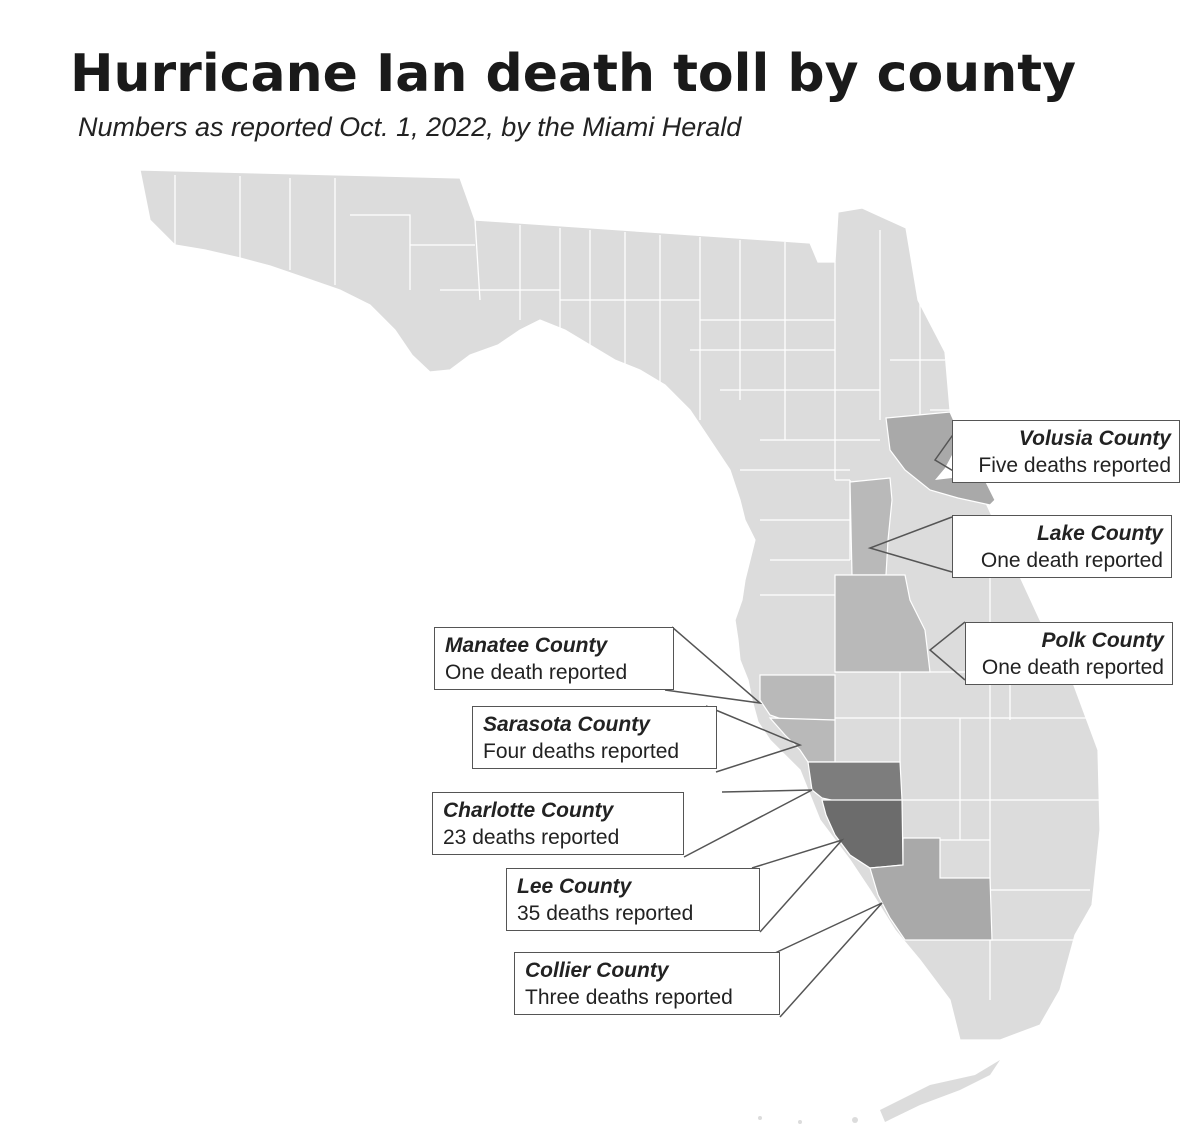  I want to click on callout-polk-county: Polk County One death reported, so click(1069, 653).